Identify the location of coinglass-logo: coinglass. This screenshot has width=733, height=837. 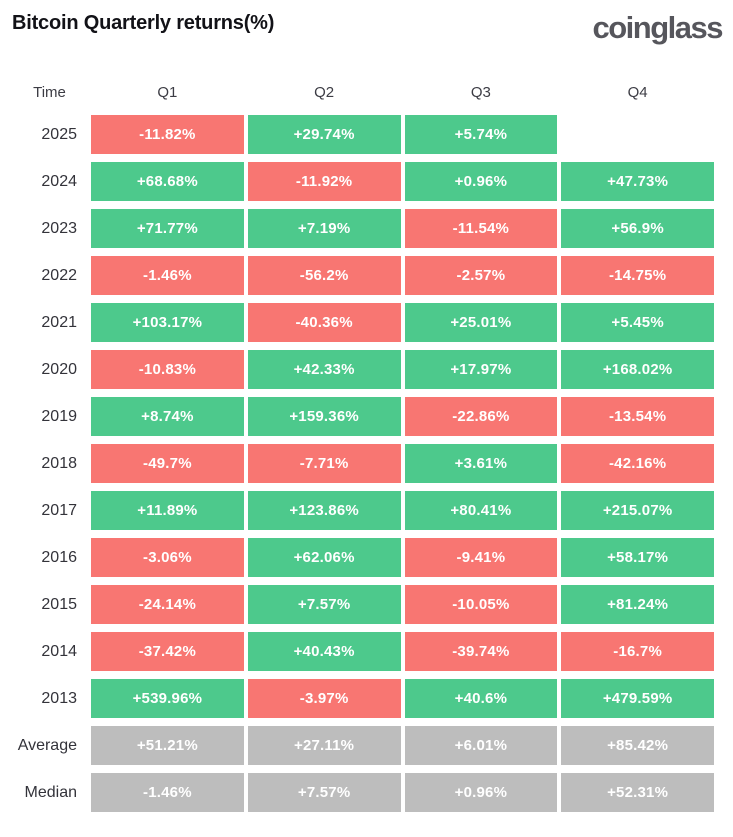
(658, 27).